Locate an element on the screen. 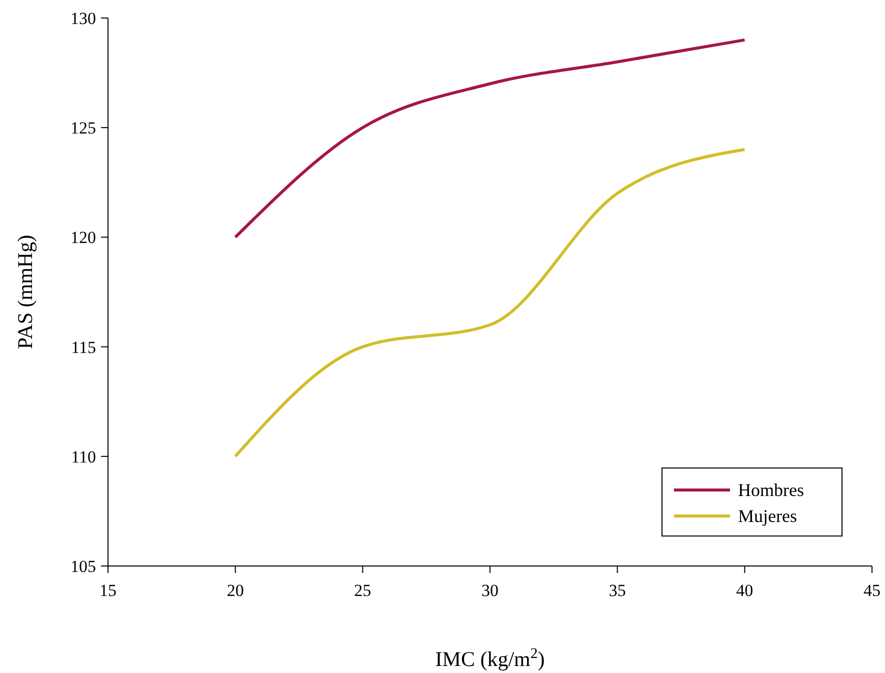 The height and width of the screenshot is (673, 885). y-tick-label: 105 is located at coordinates (83, 566).